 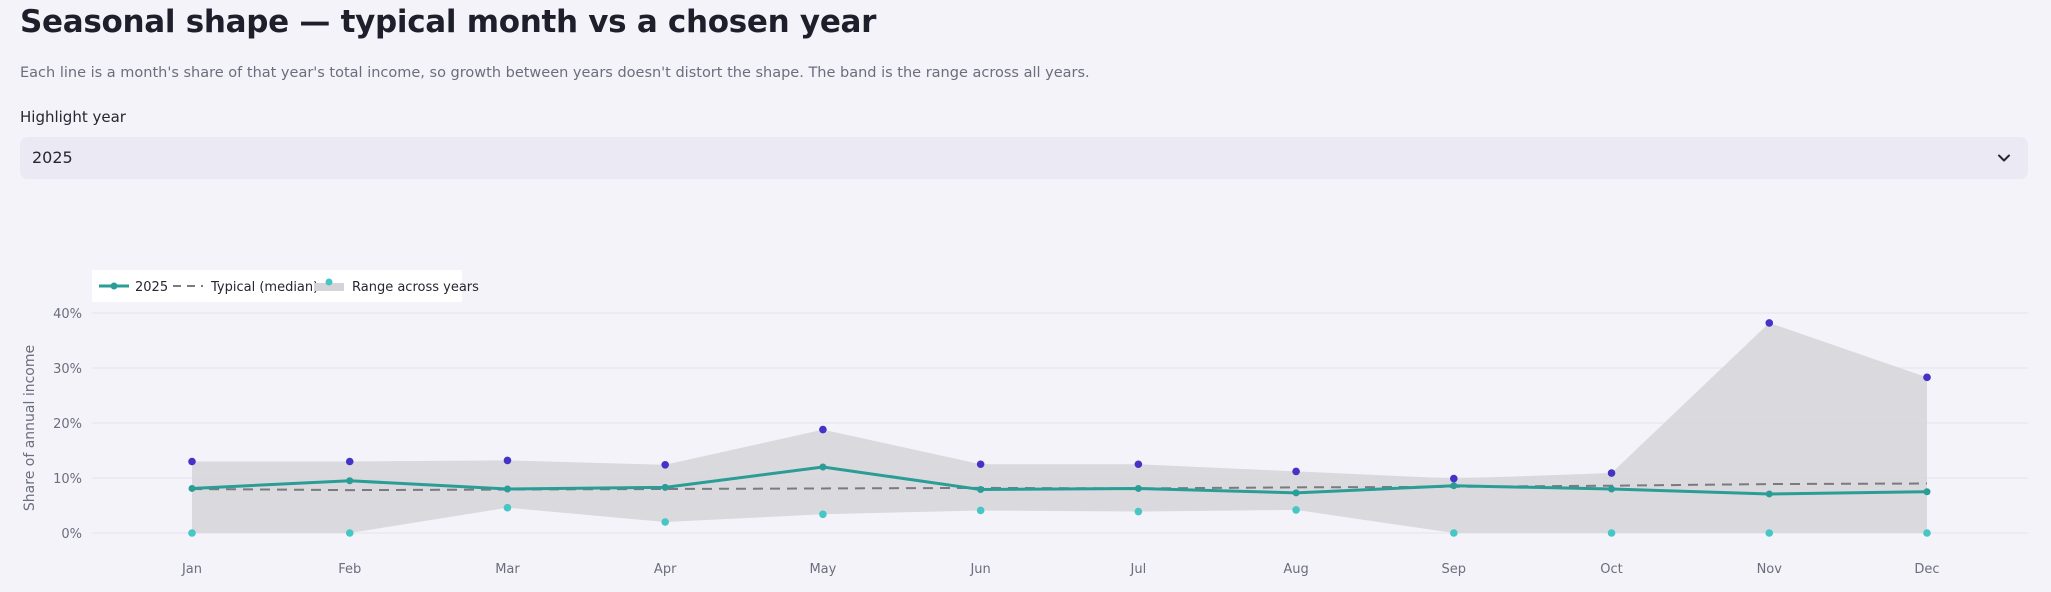 What do you see at coordinates (67, 424) in the screenshot?
I see `y-tick-label: 20%` at bounding box center [67, 424].